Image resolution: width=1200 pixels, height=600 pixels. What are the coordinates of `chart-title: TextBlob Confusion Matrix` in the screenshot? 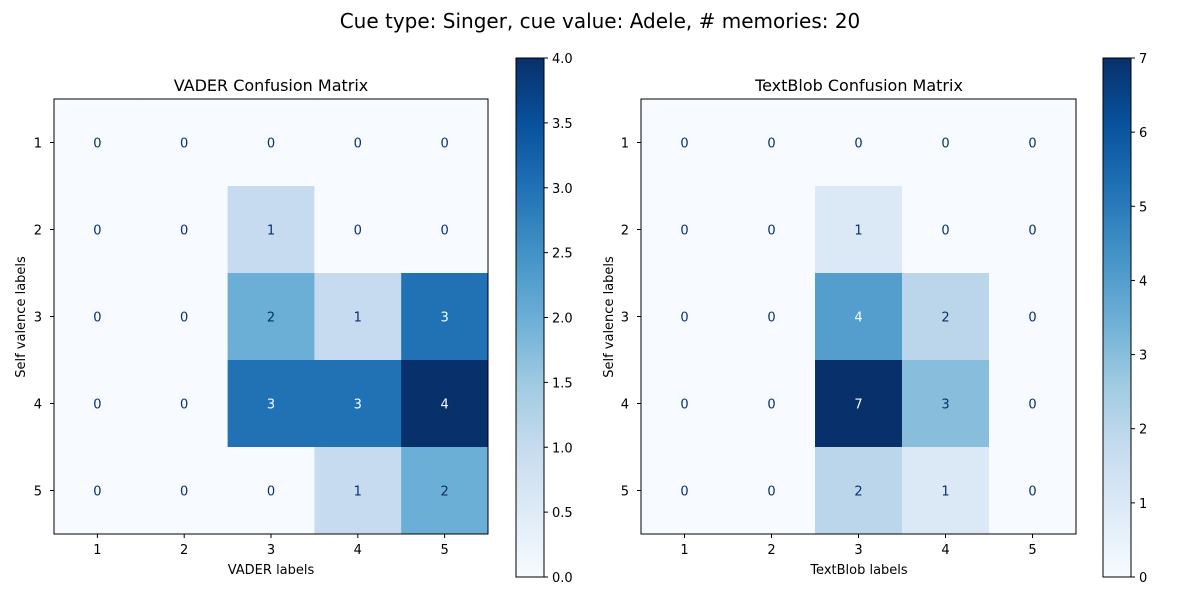 It's located at (858, 85).